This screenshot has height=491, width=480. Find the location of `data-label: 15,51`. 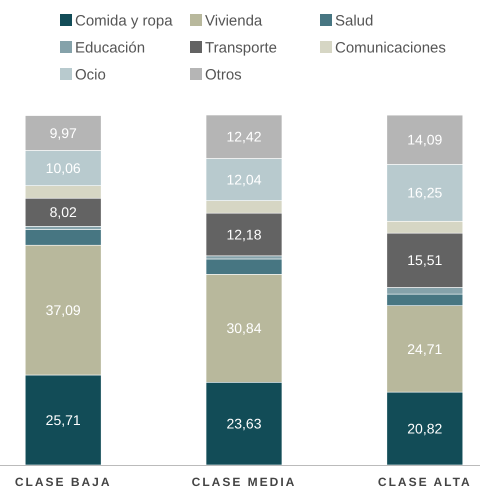

data-label: 15,51 is located at coordinates (425, 260).